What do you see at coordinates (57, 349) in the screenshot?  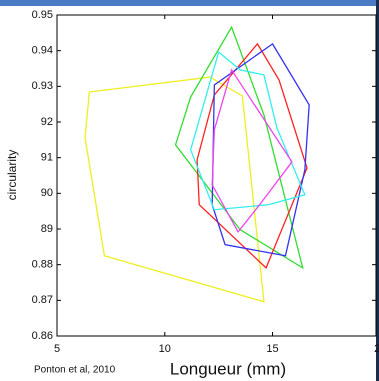 I see `x-tick-label: 5` at bounding box center [57, 349].